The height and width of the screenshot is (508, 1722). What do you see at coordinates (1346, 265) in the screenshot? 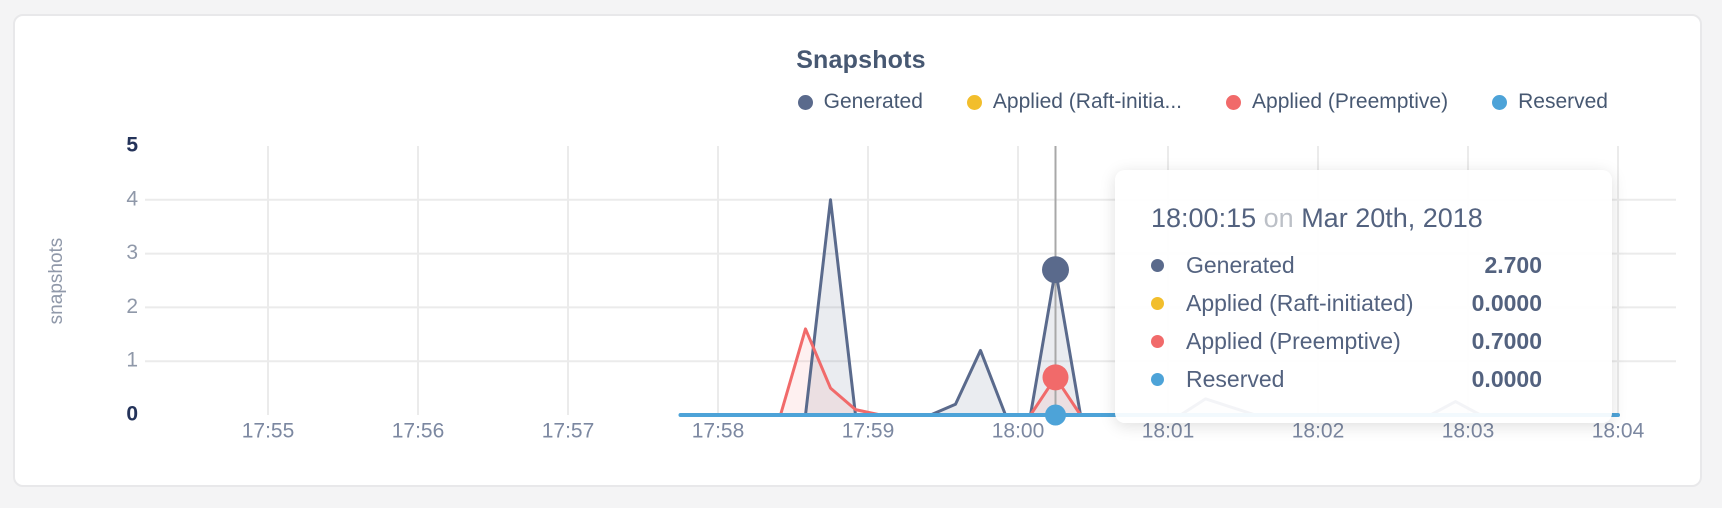
I see `tooltip-row: Generated 2.700` at bounding box center [1346, 265].